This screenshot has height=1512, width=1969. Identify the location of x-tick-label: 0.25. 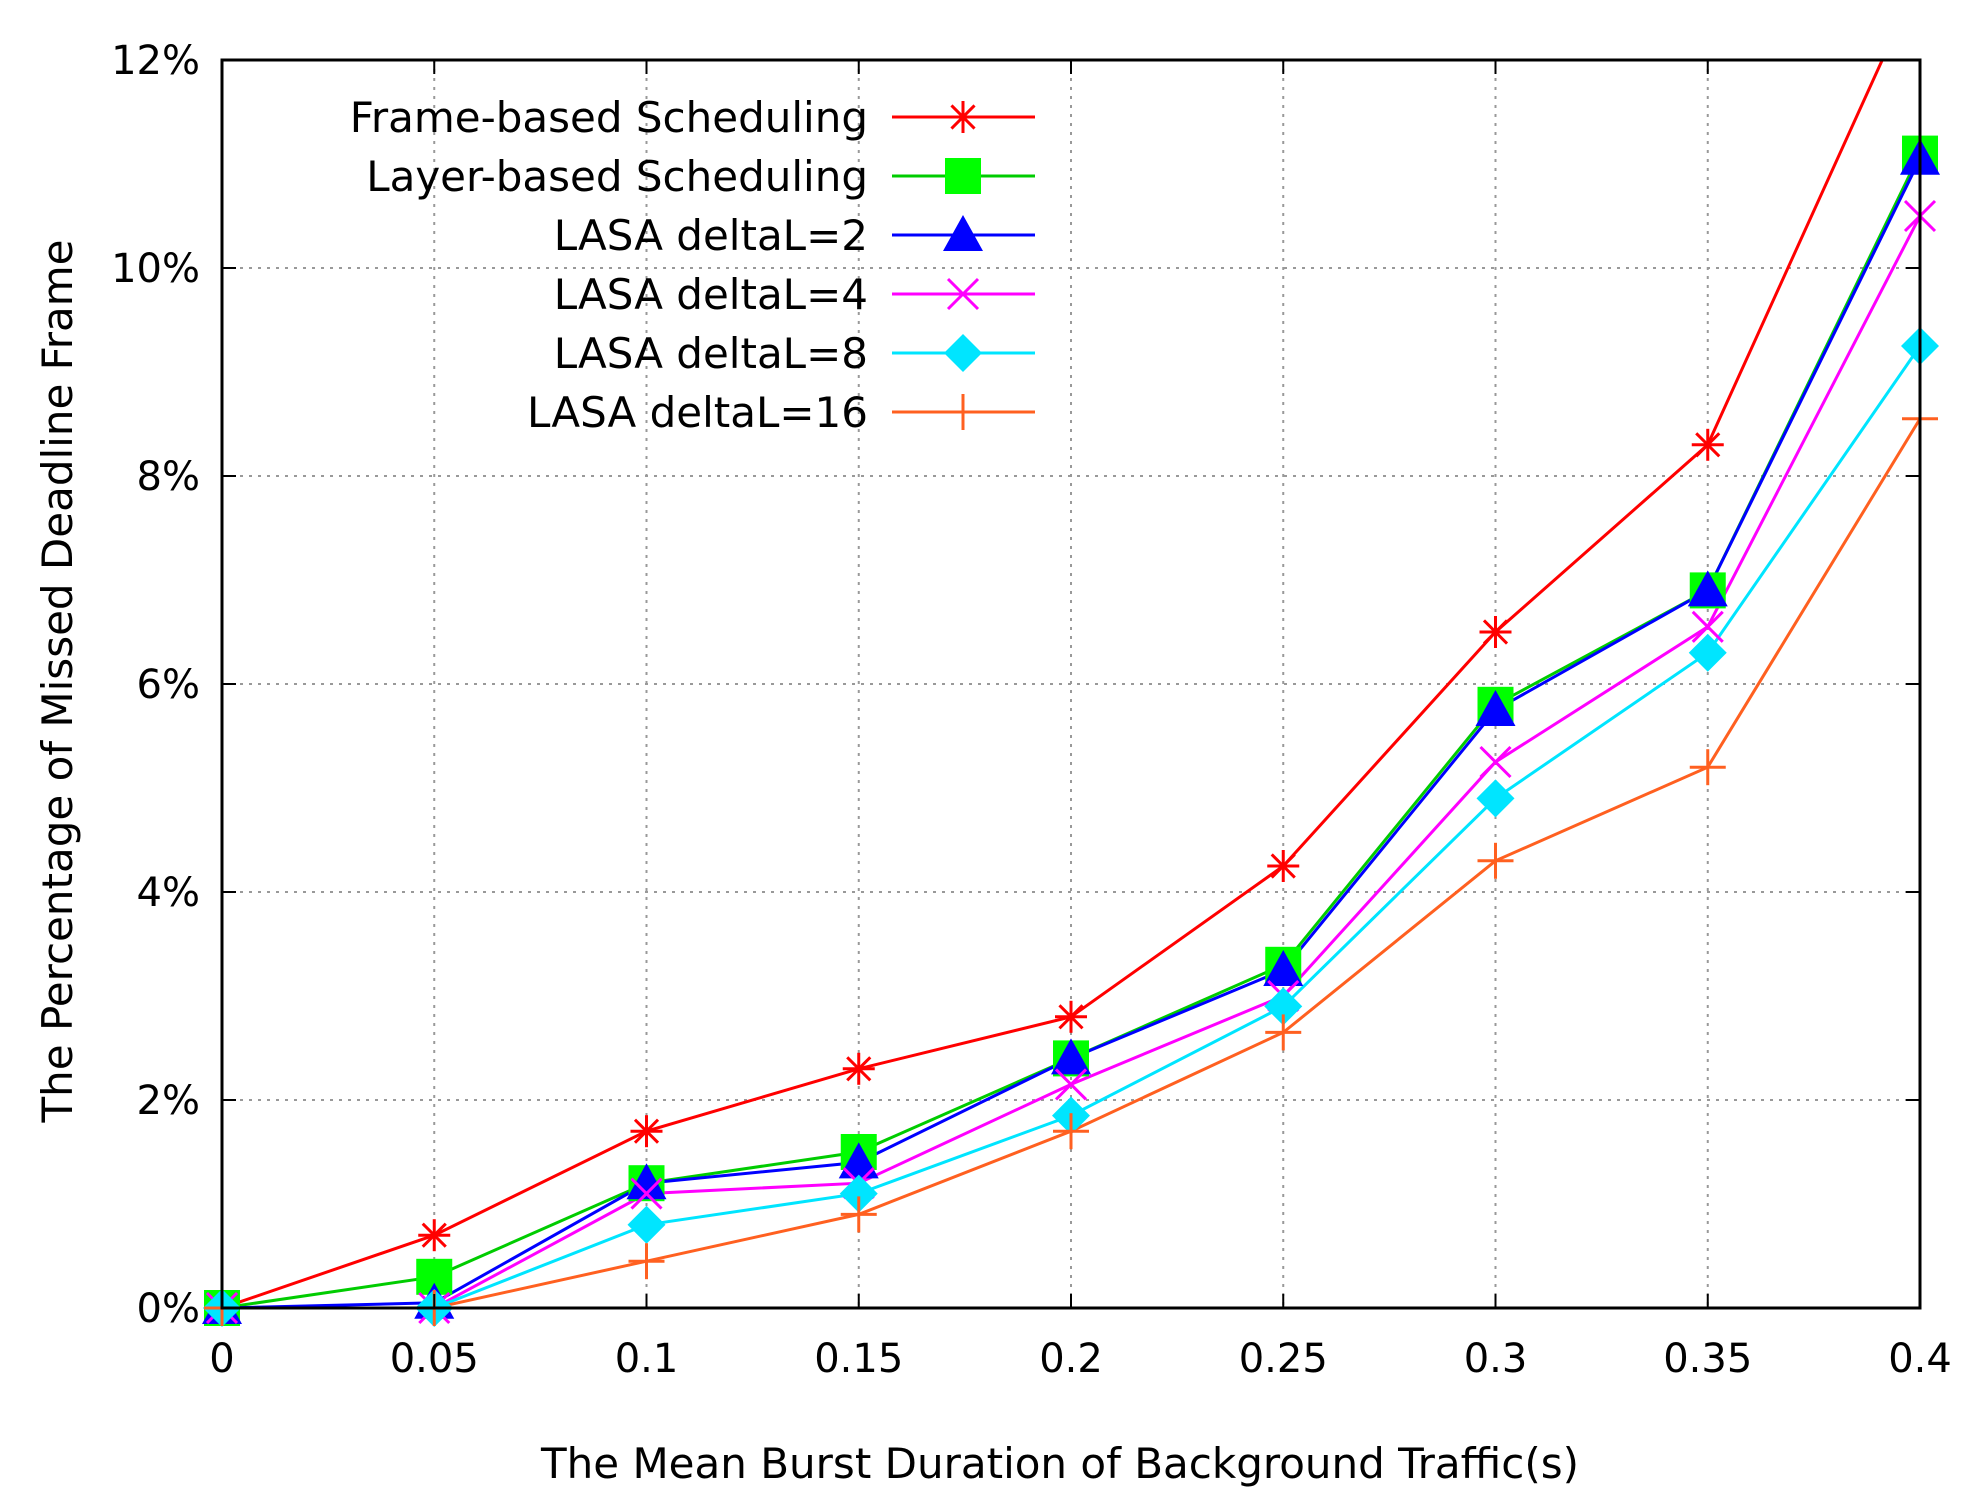
(1283, 1359).